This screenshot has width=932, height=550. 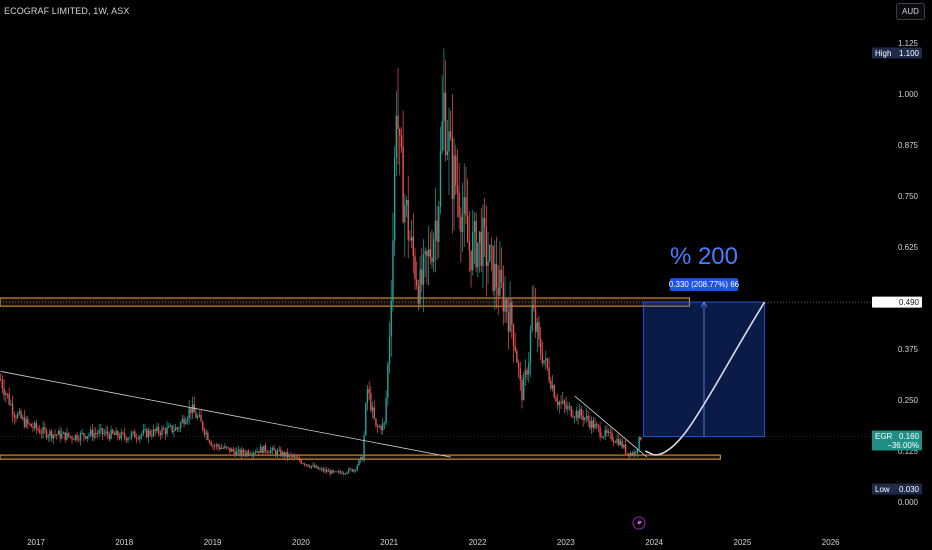 I want to click on x-tick-label: 2020, so click(x=301, y=542).